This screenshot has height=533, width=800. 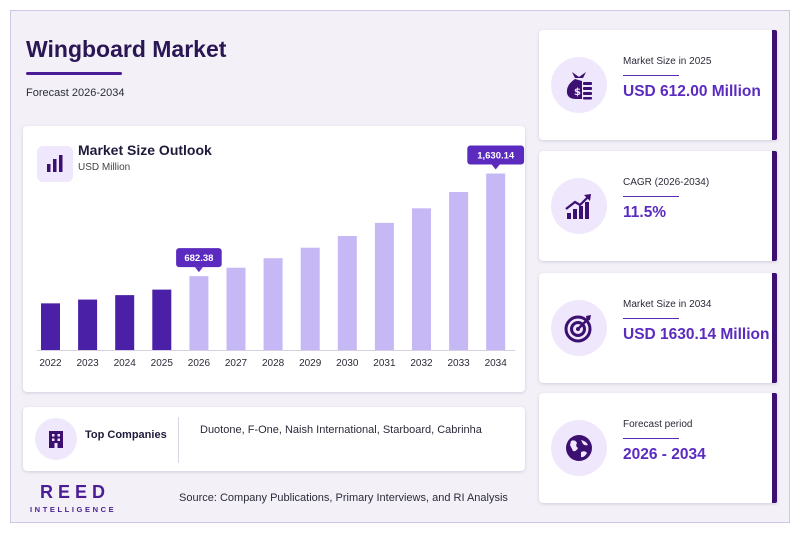 I want to click on stat-card-forecast-period: Forecast period 2026 - 2034, so click(x=658, y=448).